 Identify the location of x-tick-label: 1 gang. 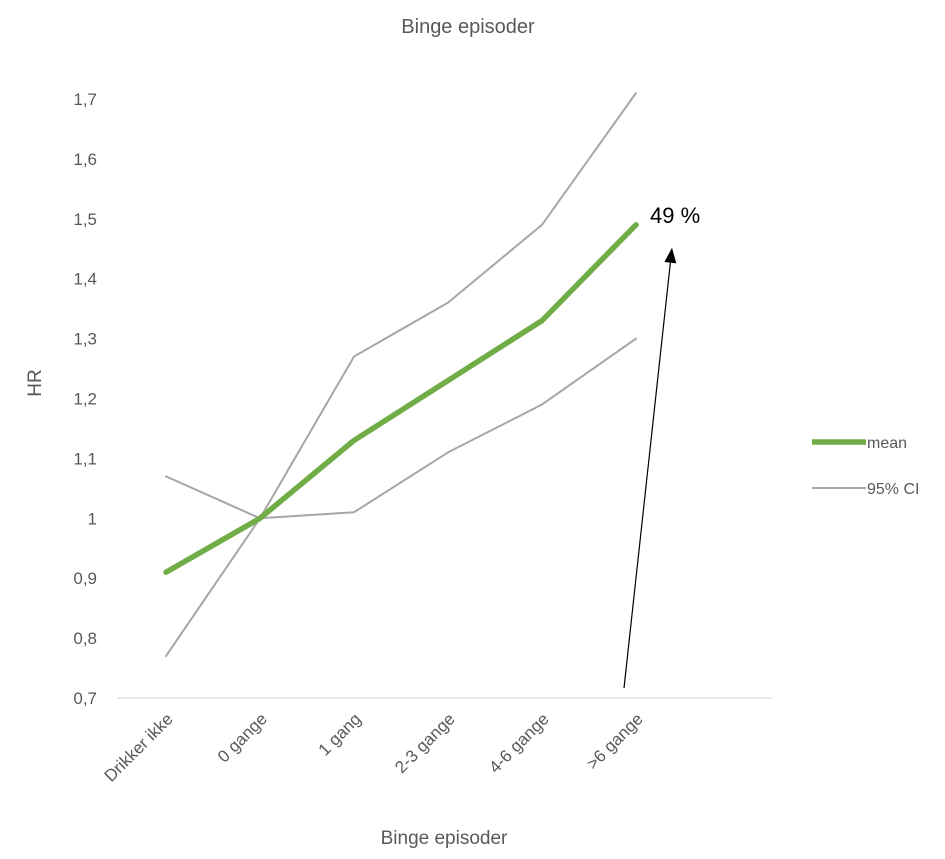
(340, 734).